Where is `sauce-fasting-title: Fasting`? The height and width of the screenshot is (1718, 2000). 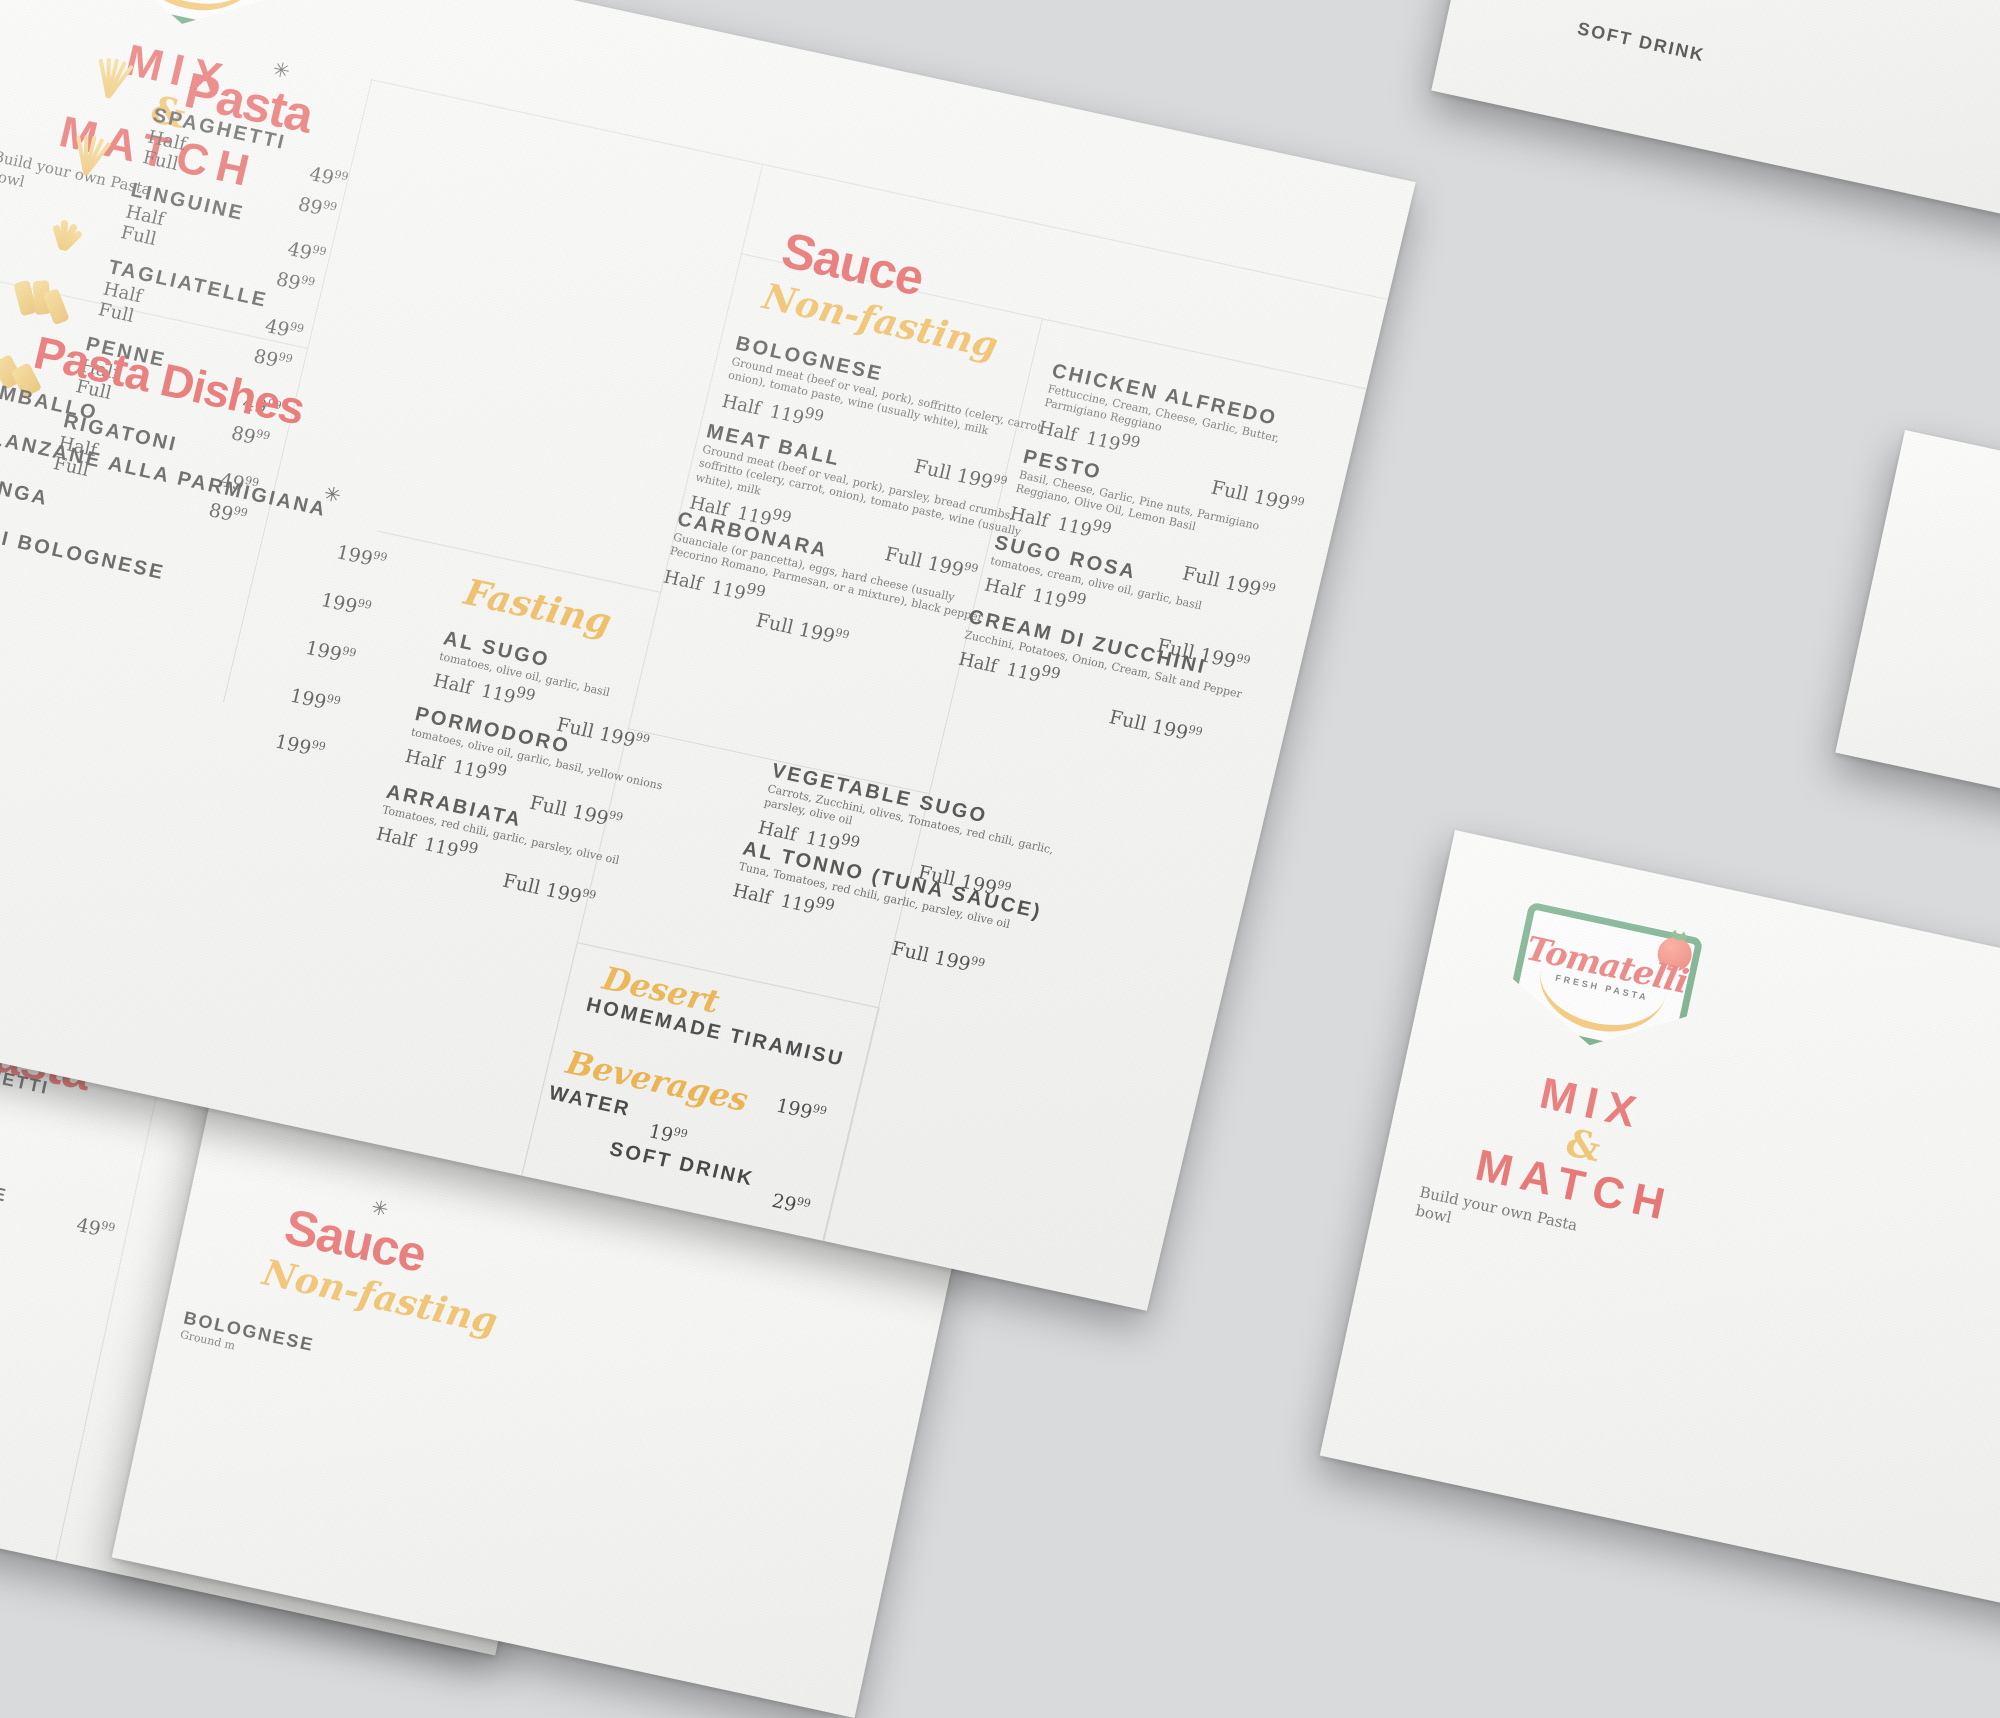
sauce-fasting-title: Fasting is located at coordinates (537, 607).